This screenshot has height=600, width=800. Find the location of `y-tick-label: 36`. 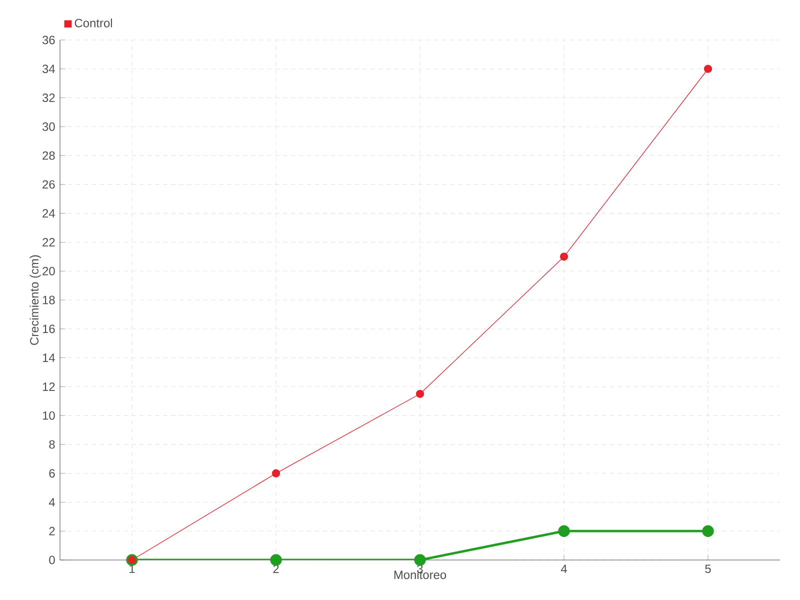

y-tick-label: 36 is located at coordinates (48, 40).